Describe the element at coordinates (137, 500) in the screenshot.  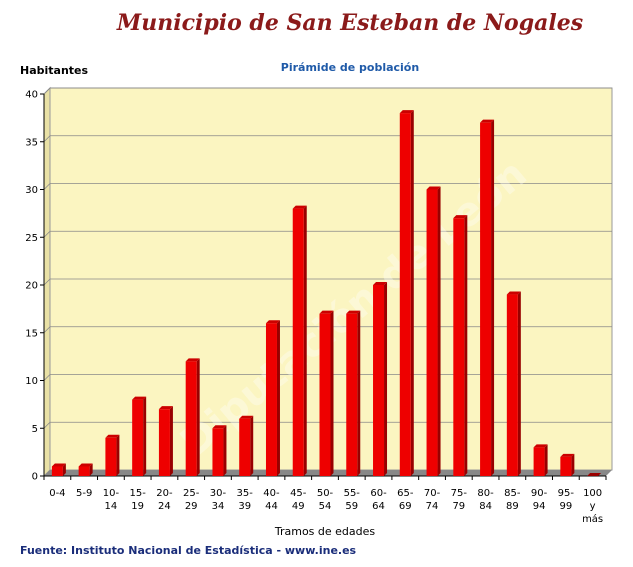
I see `x-tick-label: 15-19` at that location.